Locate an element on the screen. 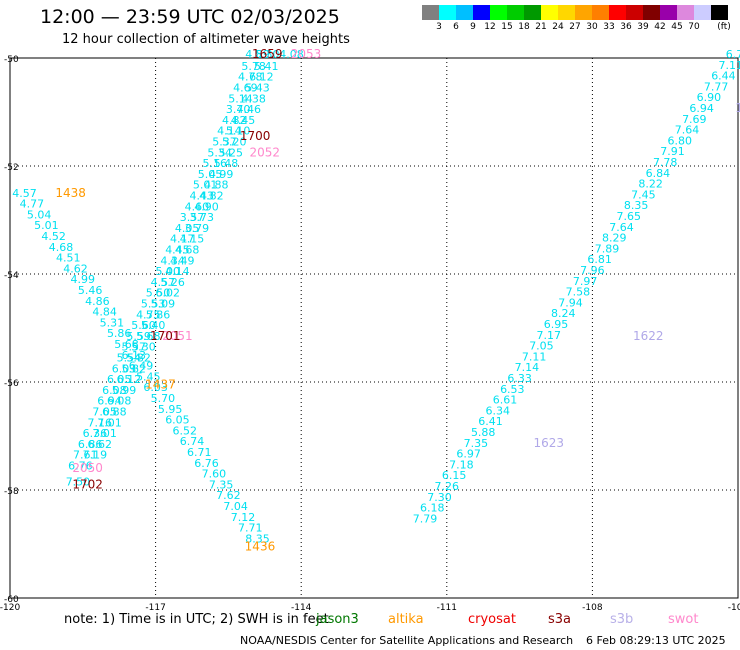 This screenshot has height=650, width=740. wave-height-label: 7.96 is located at coordinates (592, 270).